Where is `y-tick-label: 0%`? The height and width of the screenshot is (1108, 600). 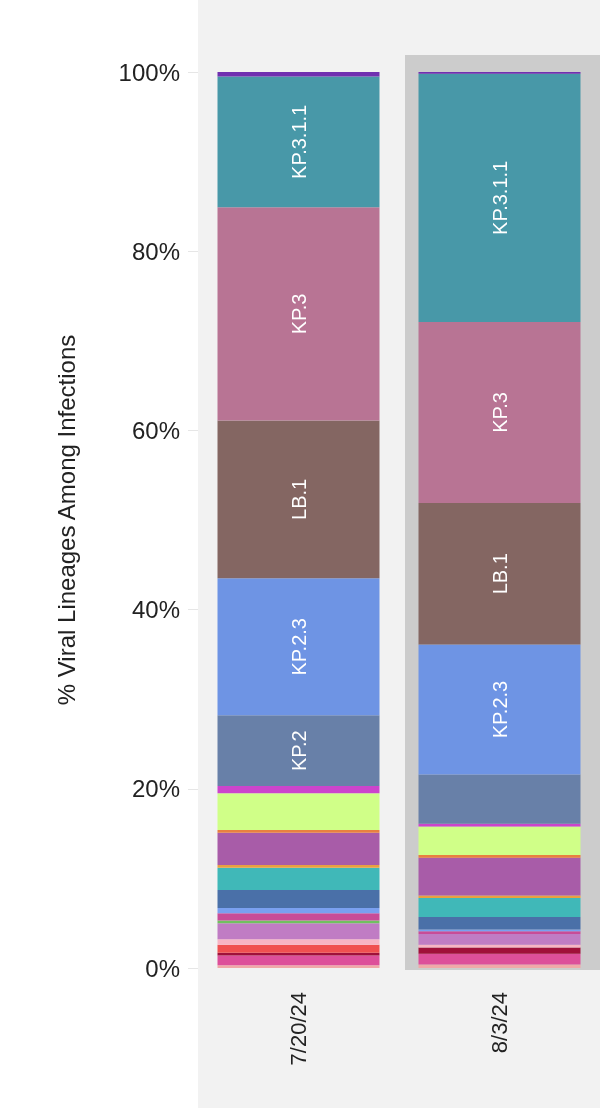
y-tick-label: 0% is located at coordinates (162, 968).